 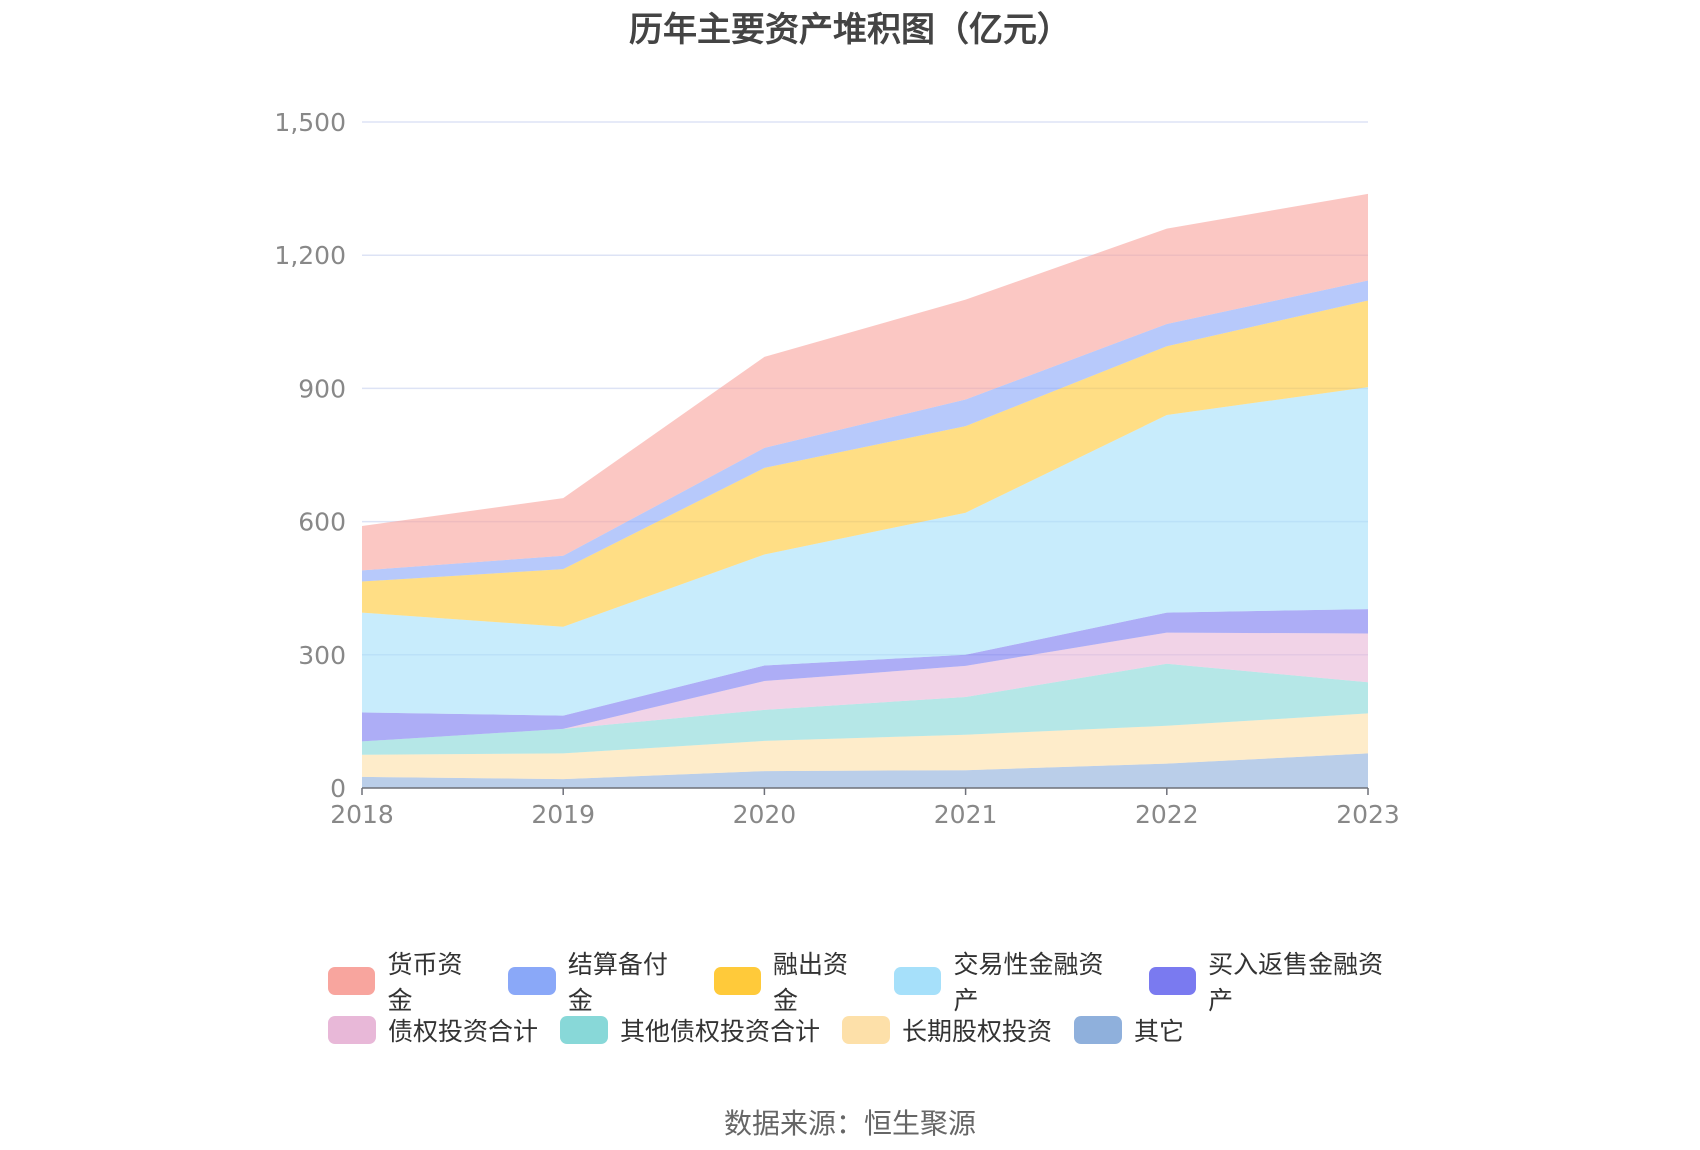 I want to click on legend-label: 买入返售金融资产, so click(x=1296, y=982).